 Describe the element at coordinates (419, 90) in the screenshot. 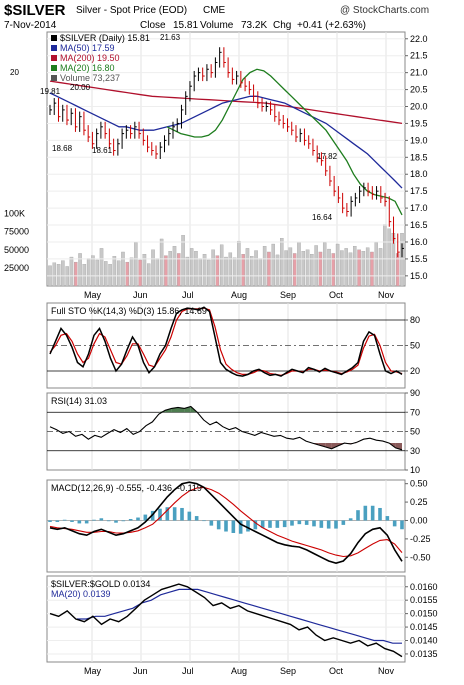

I see `price-axis-tick-label: 20.5` at that location.